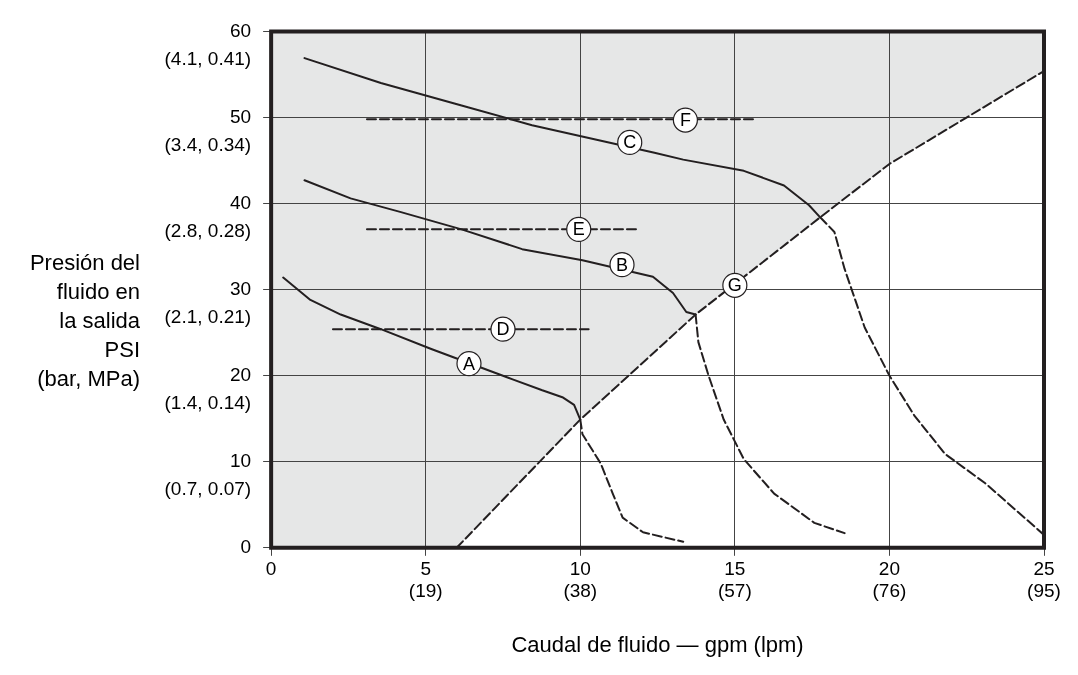  Describe the element at coordinates (240, 288) in the screenshot. I see `y-tick-label: 30` at that location.